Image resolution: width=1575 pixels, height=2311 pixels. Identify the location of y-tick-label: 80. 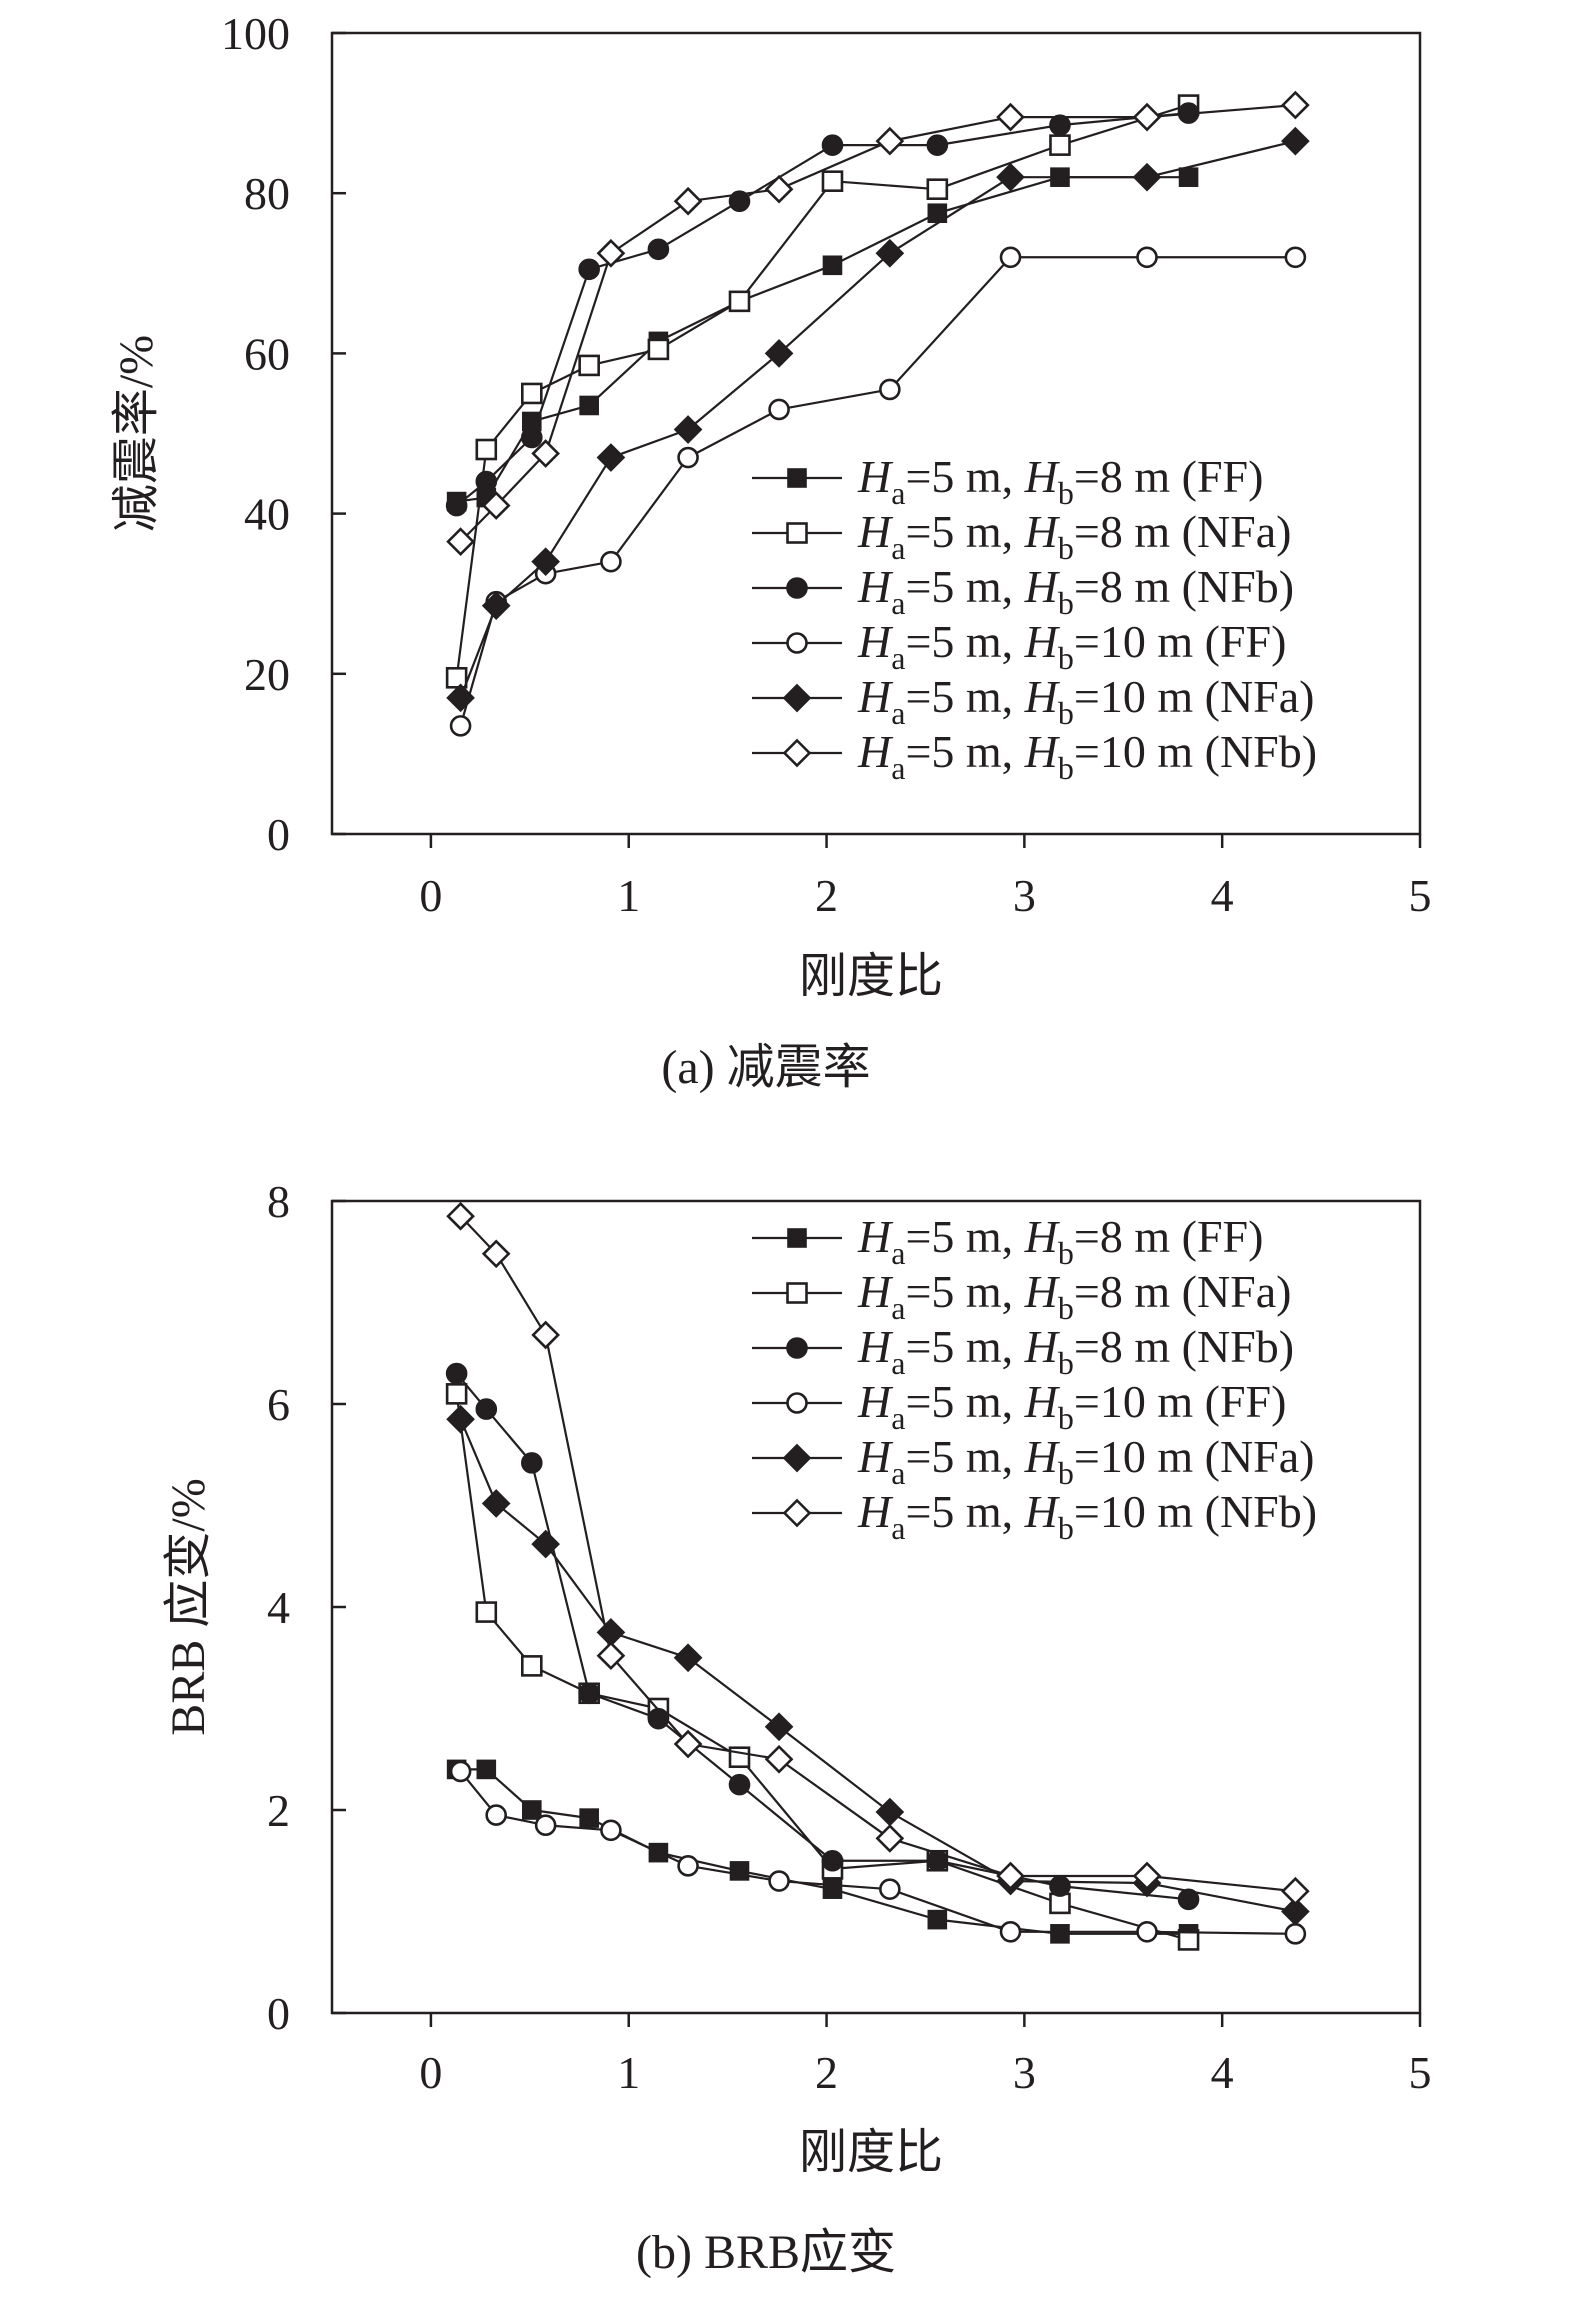
(267, 193).